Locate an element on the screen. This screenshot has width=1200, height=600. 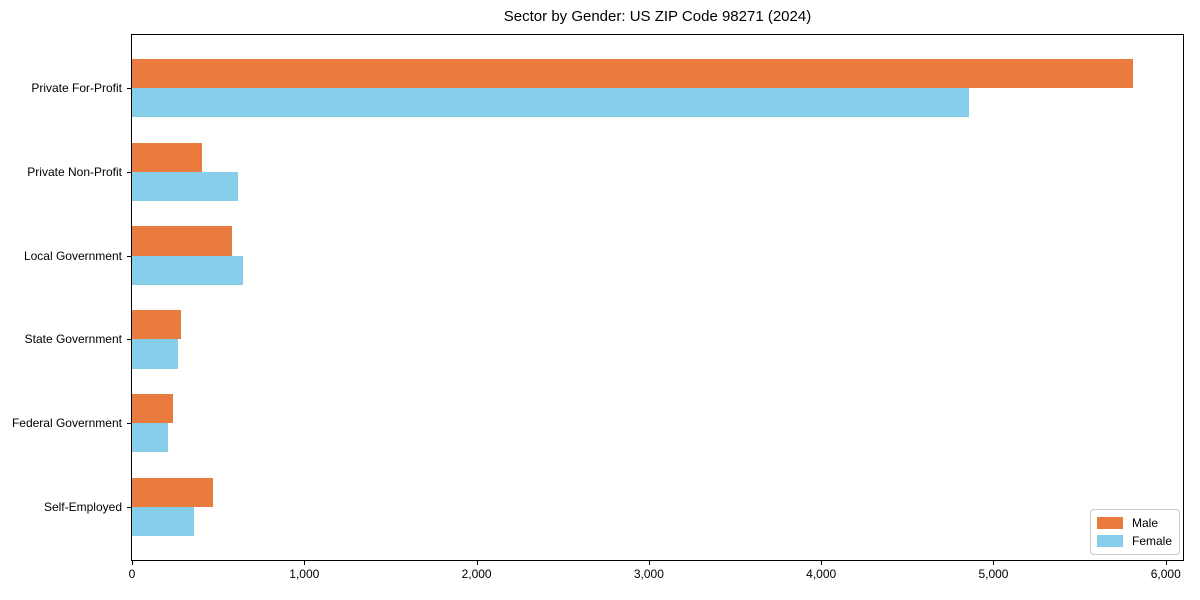
bar-male-state-government is located at coordinates (157, 325).